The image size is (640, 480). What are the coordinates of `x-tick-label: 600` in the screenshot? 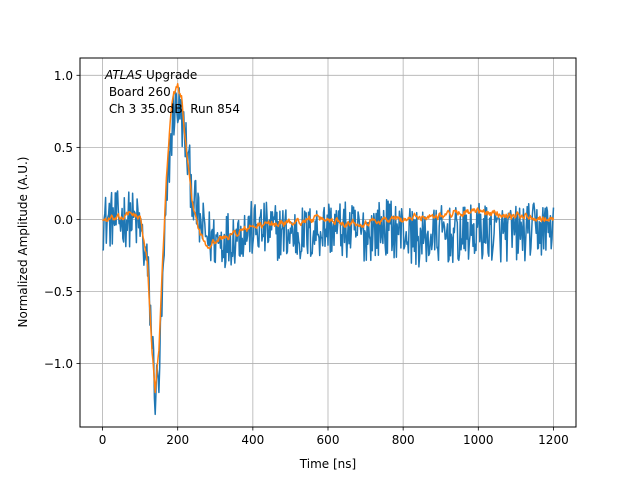 It's located at (328, 440).